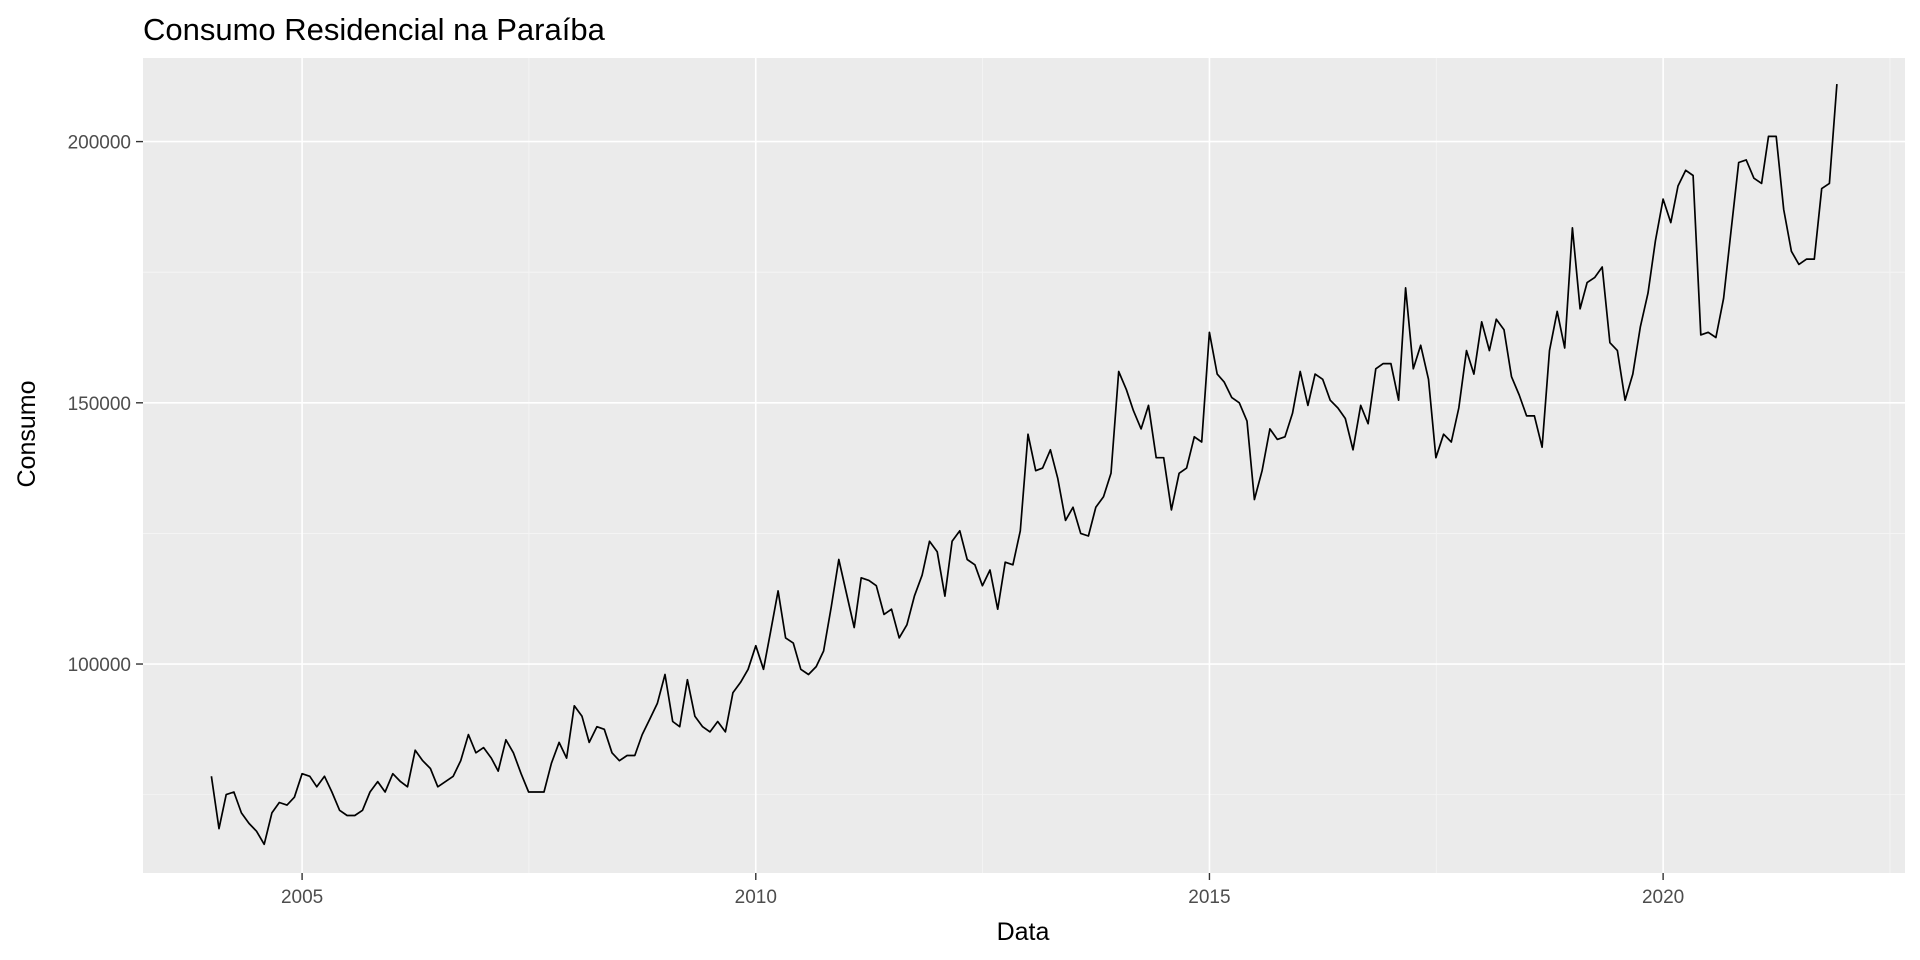 Image resolution: width=1920 pixels, height=960 pixels. Describe the element at coordinates (99, 404) in the screenshot. I see `y-tick-label: 150000` at that location.